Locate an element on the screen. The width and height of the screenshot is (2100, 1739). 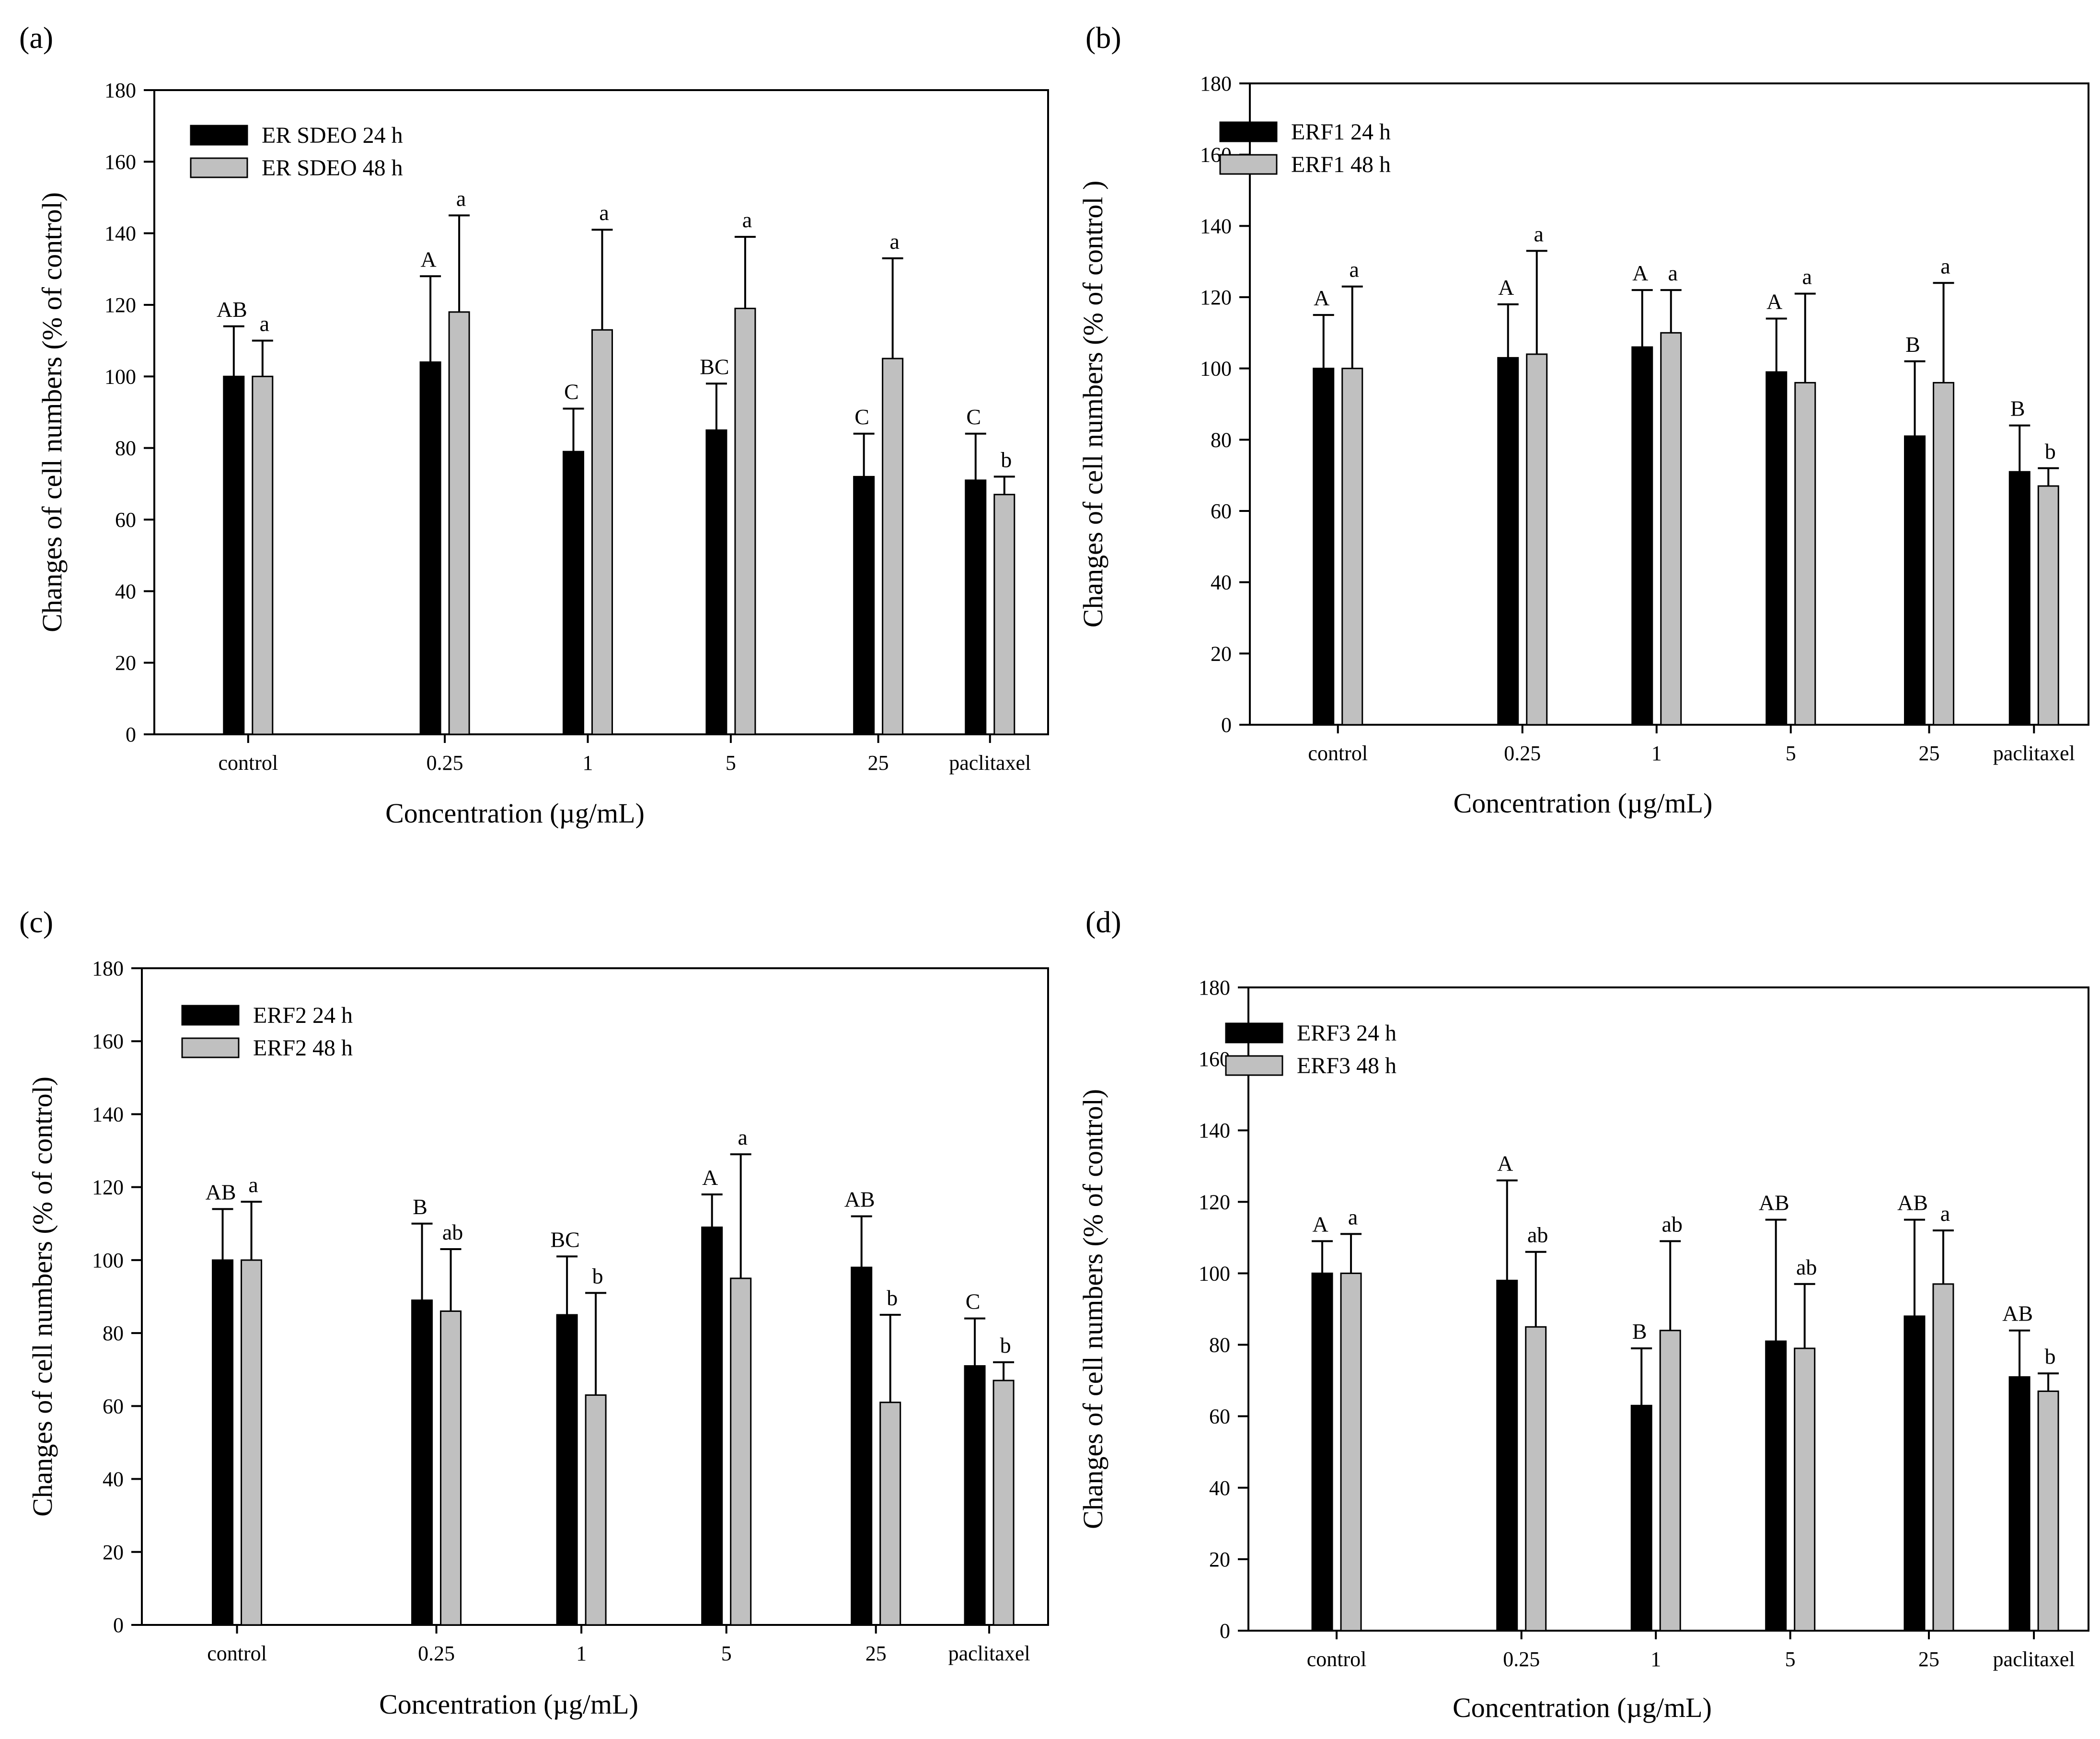
x-tick-label: paclitaxel is located at coordinates (2034, 1659).